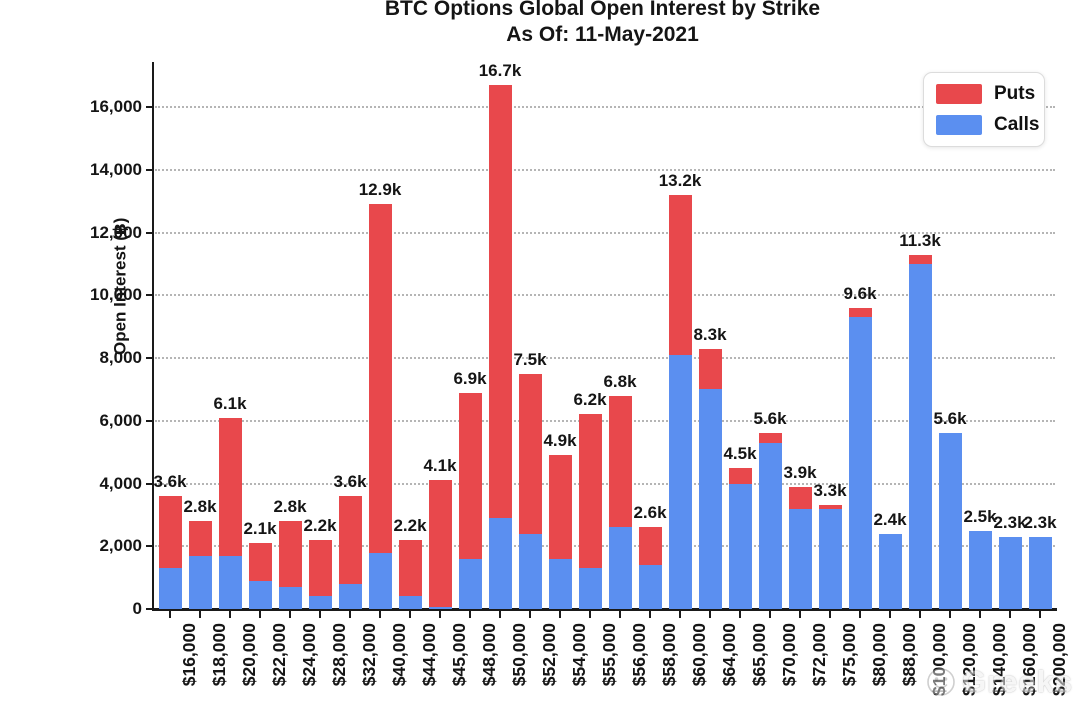  Describe the element at coordinates (260, 529) in the screenshot. I see `bar-total-label: 2.1k` at that location.